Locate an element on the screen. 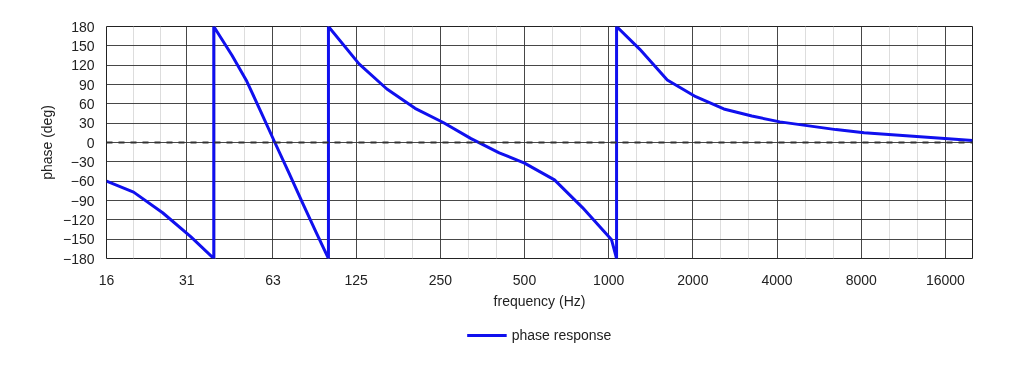 The image size is (1030, 368). y-tick-label: −180 is located at coordinates (78, 258).